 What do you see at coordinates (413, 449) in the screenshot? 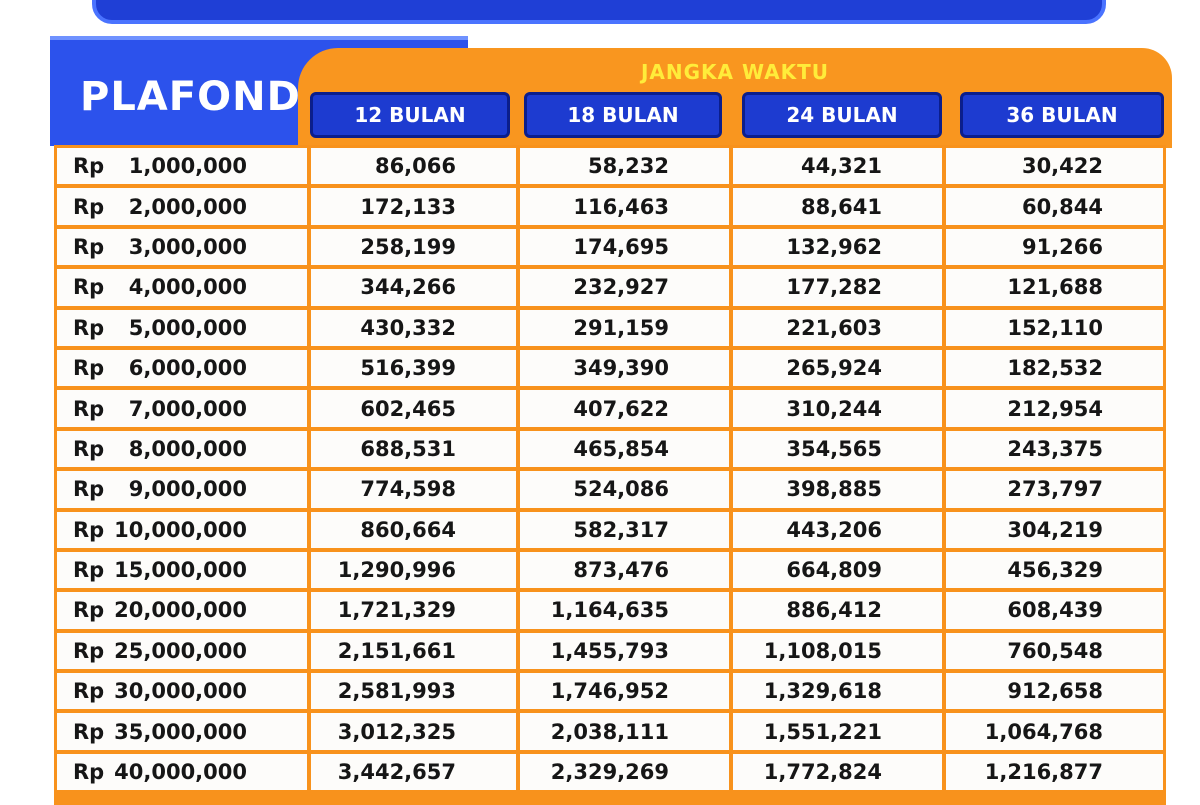
I see `installment-value: 688,531` at bounding box center [413, 449].